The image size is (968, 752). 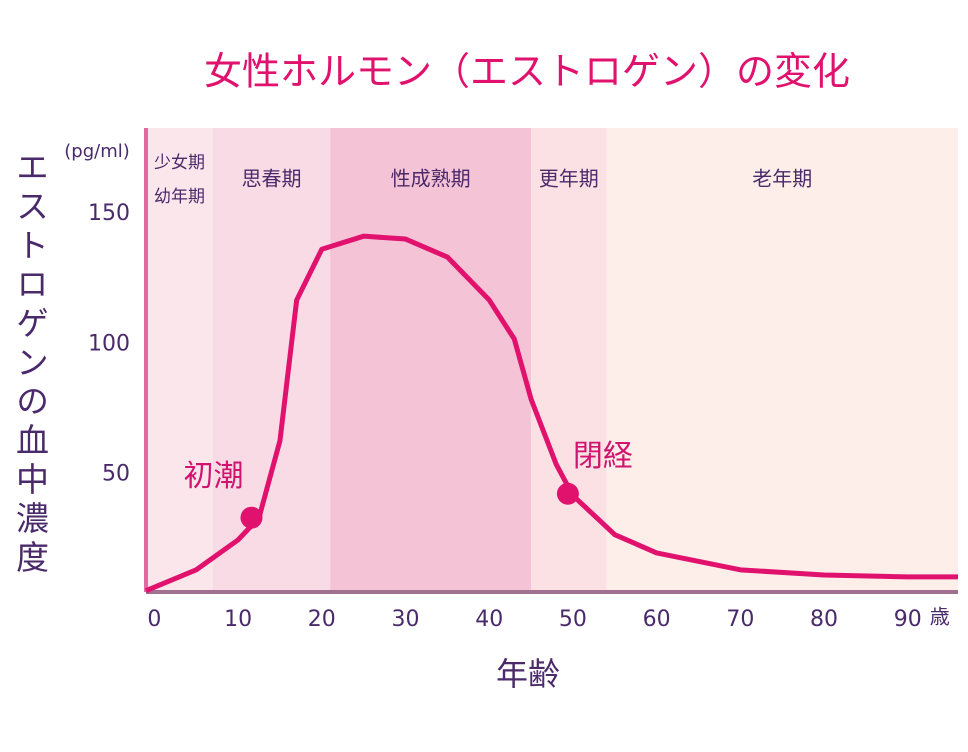 What do you see at coordinates (179, 197) in the screenshot?
I see `stage-label: 幼年期` at bounding box center [179, 197].